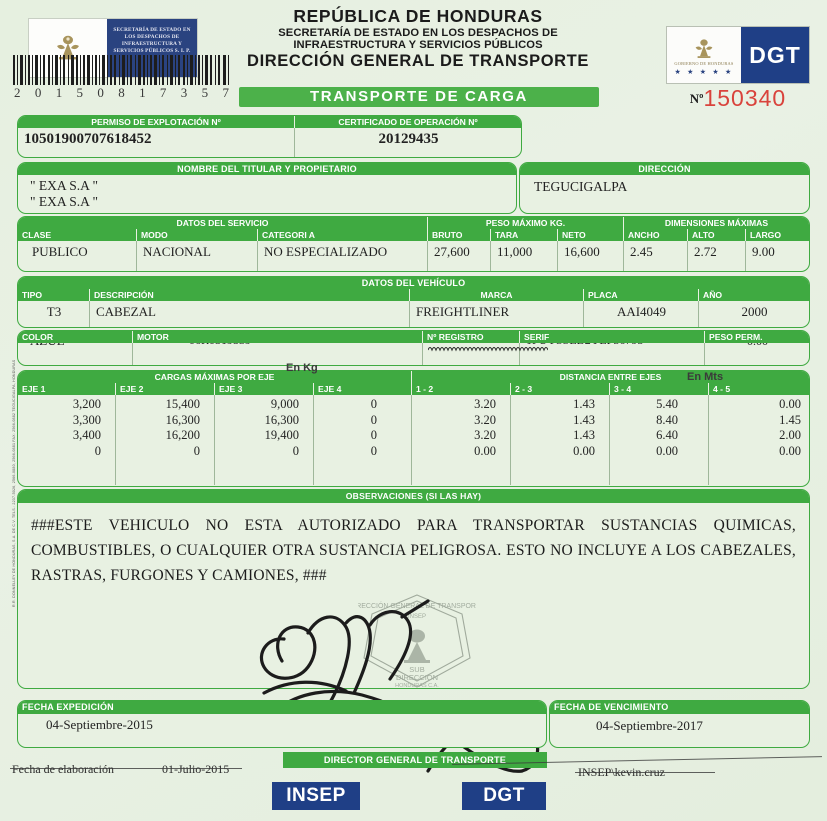  What do you see at coordinates (316, 796) in the screenshot?
I see `insep-logo: INSEP` at bounding box center [316, 796].